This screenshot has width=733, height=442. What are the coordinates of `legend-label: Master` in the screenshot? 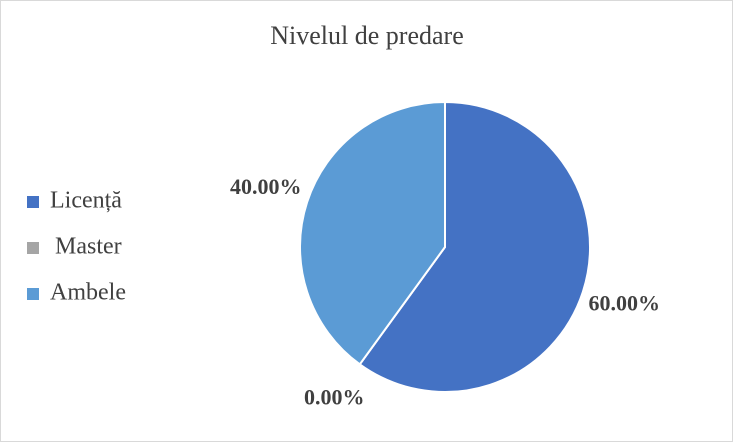 It's located at (88, 247).